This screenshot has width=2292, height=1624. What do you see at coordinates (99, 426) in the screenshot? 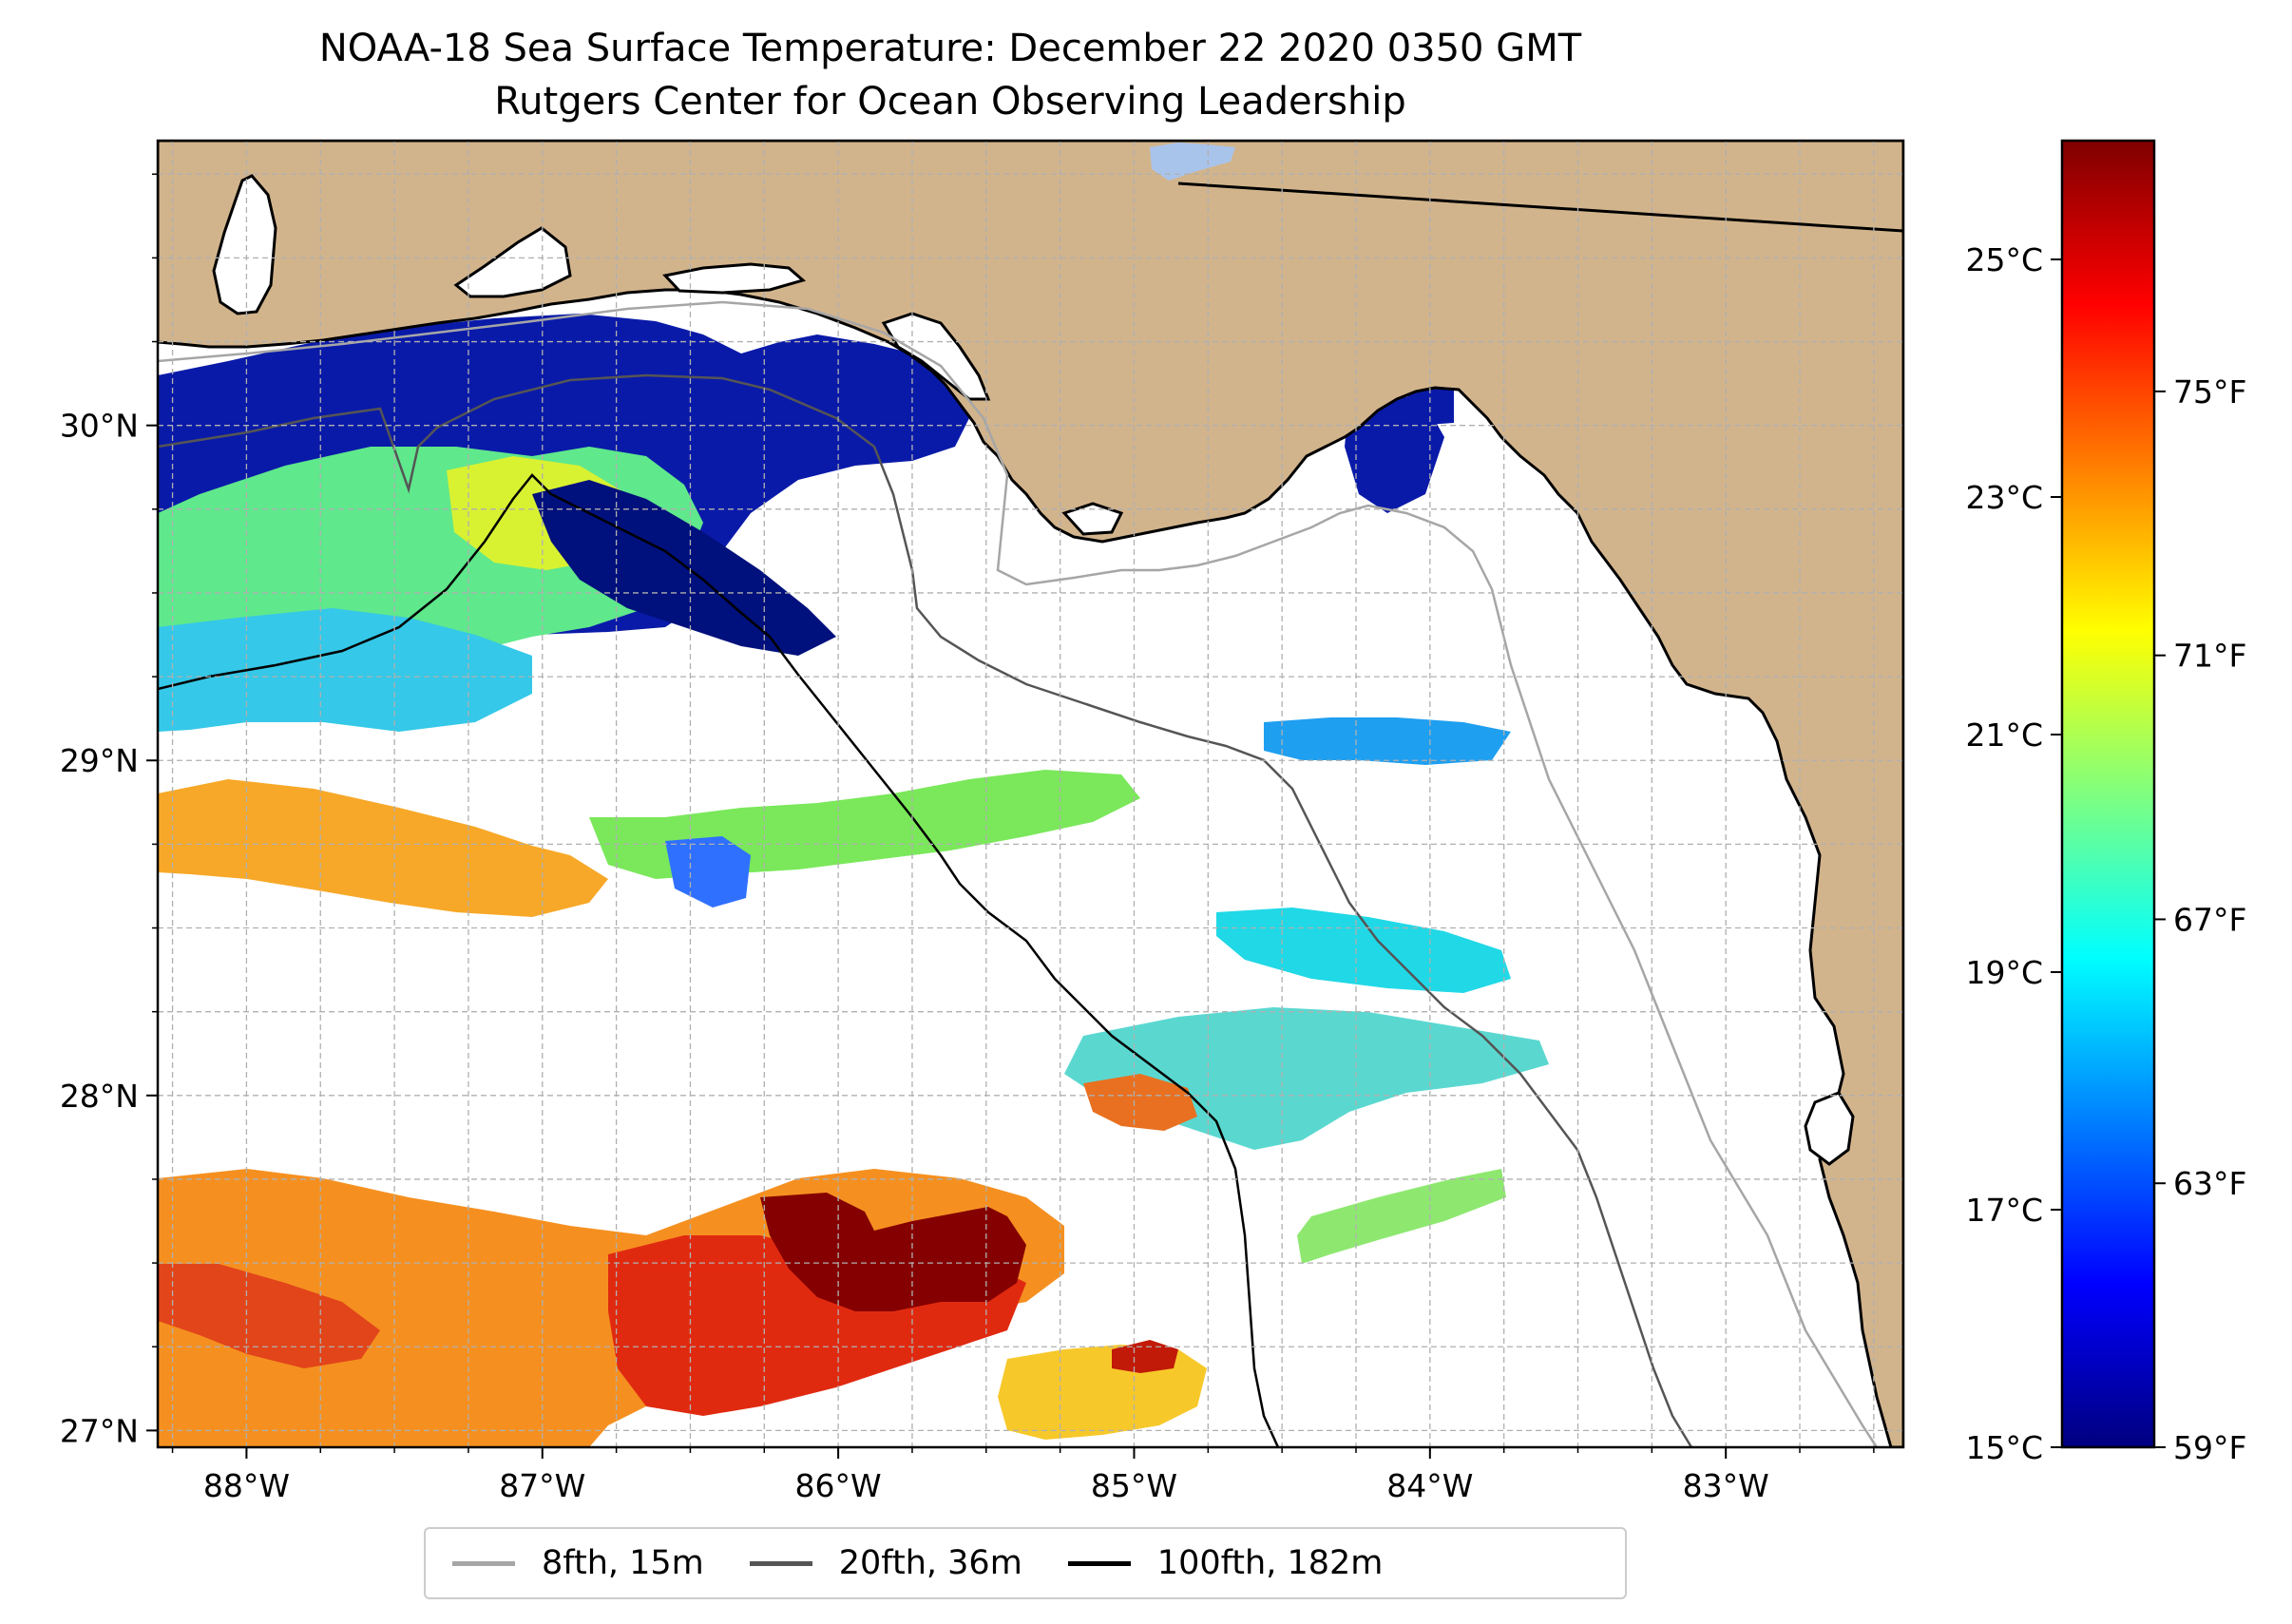
I see `lat-tick-label: 30°N` at bounding box center [99, 426].